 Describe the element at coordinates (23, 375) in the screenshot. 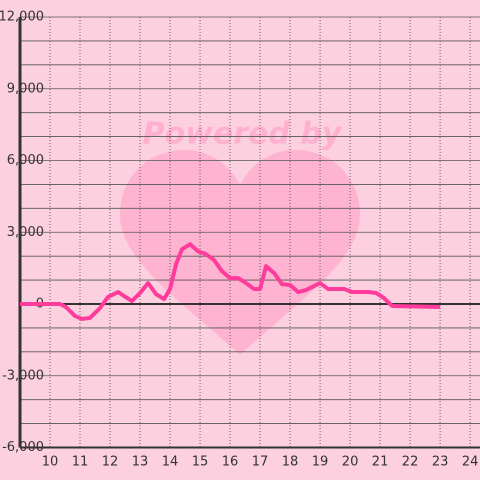

I see `y-tick-label: -3,000` at that location.